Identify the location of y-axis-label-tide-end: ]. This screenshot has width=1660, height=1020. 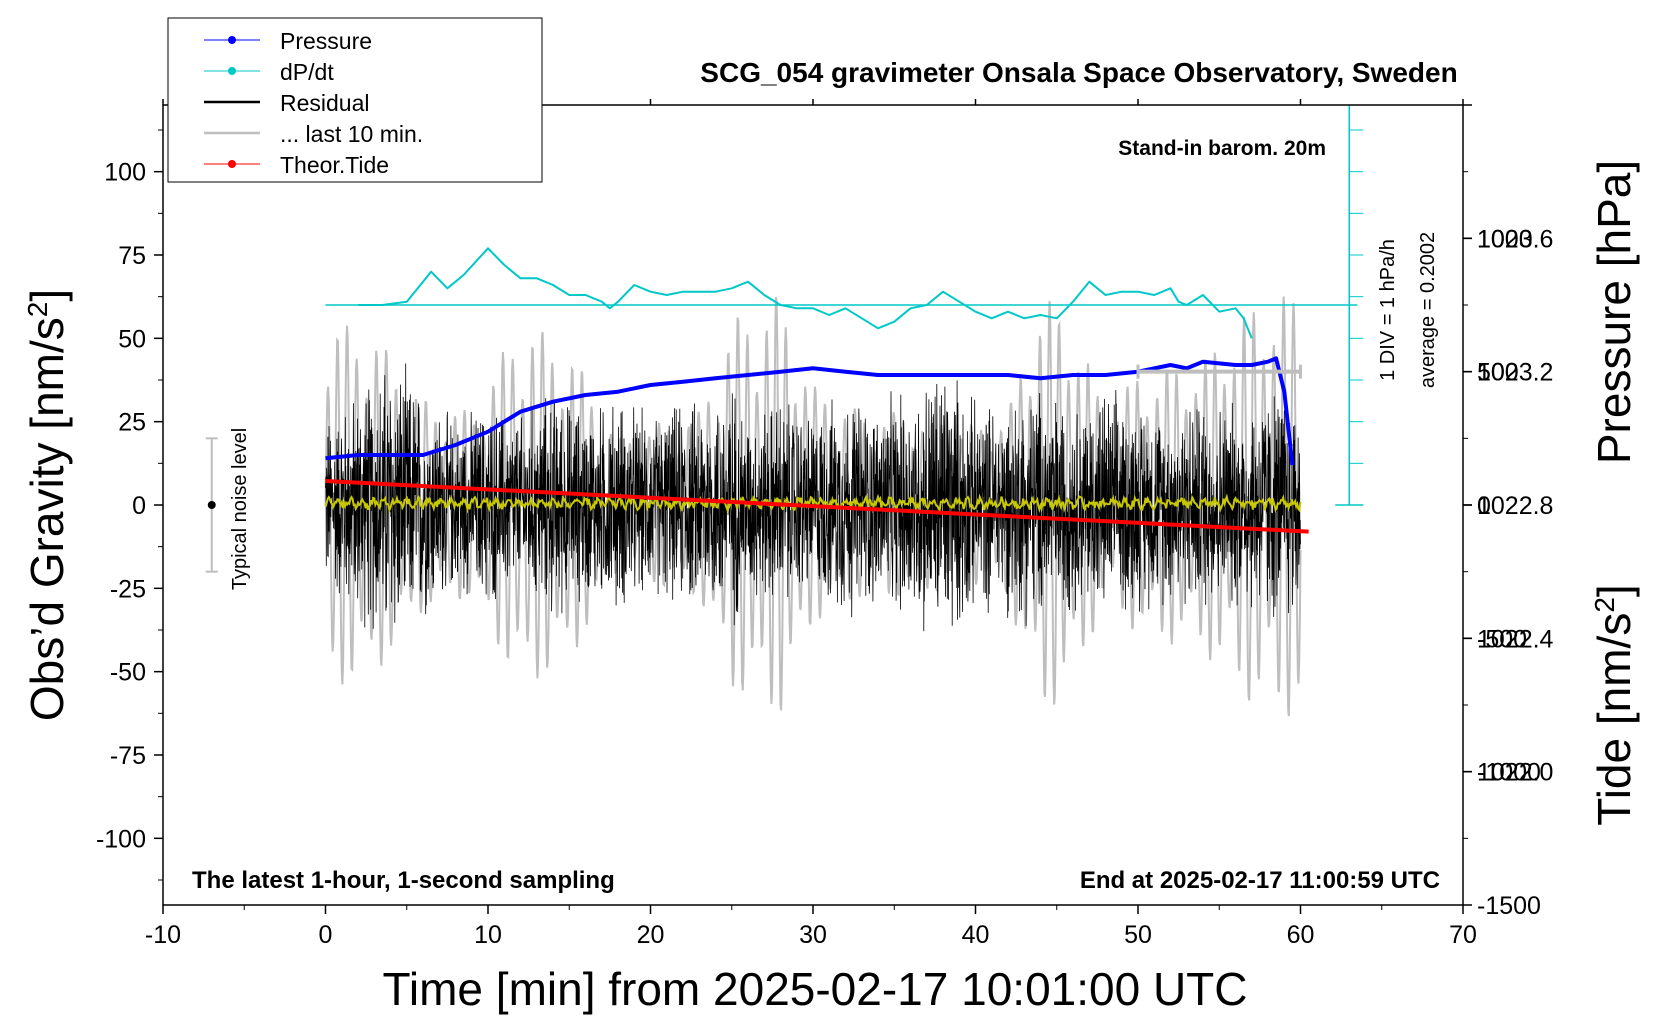
(1614, 590).